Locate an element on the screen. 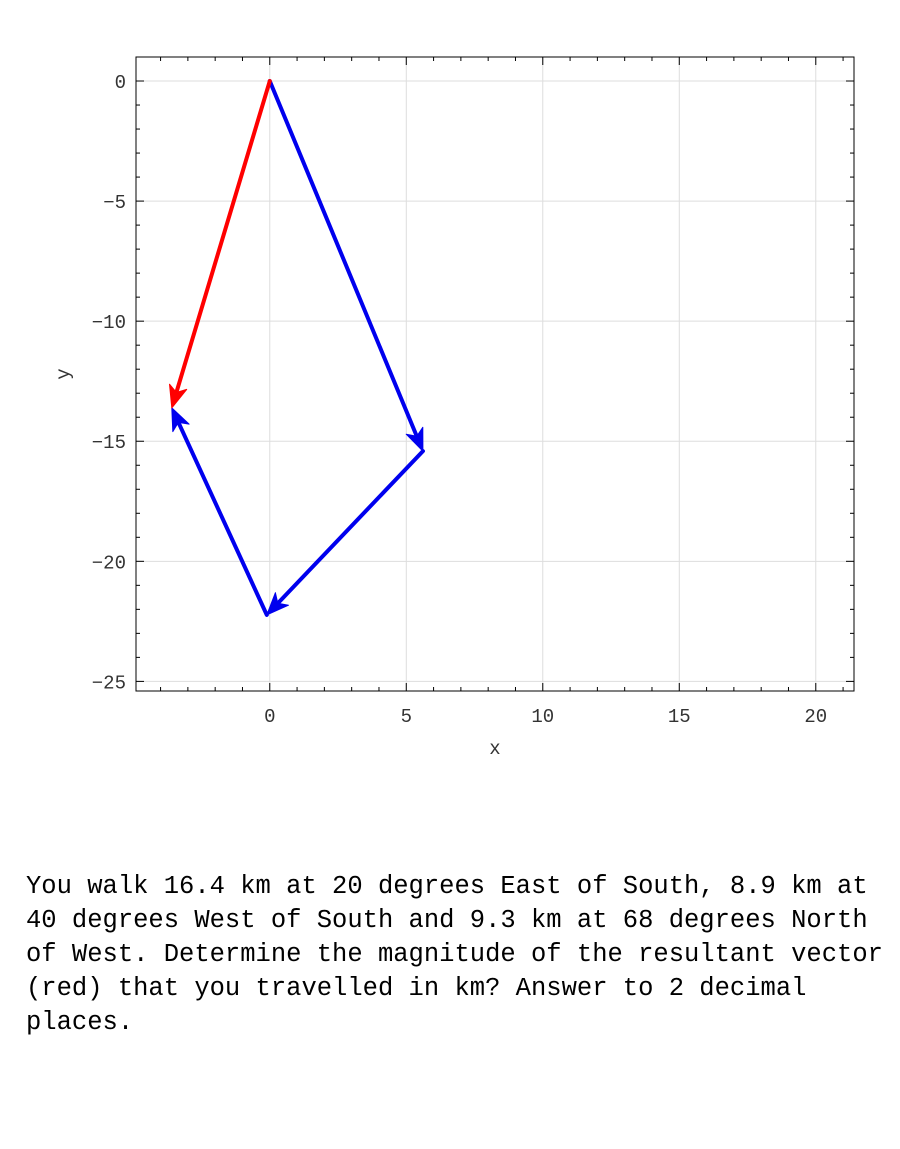 The image size is (900, 1149). y-axis-label: y is located at coordinates (64, 373).